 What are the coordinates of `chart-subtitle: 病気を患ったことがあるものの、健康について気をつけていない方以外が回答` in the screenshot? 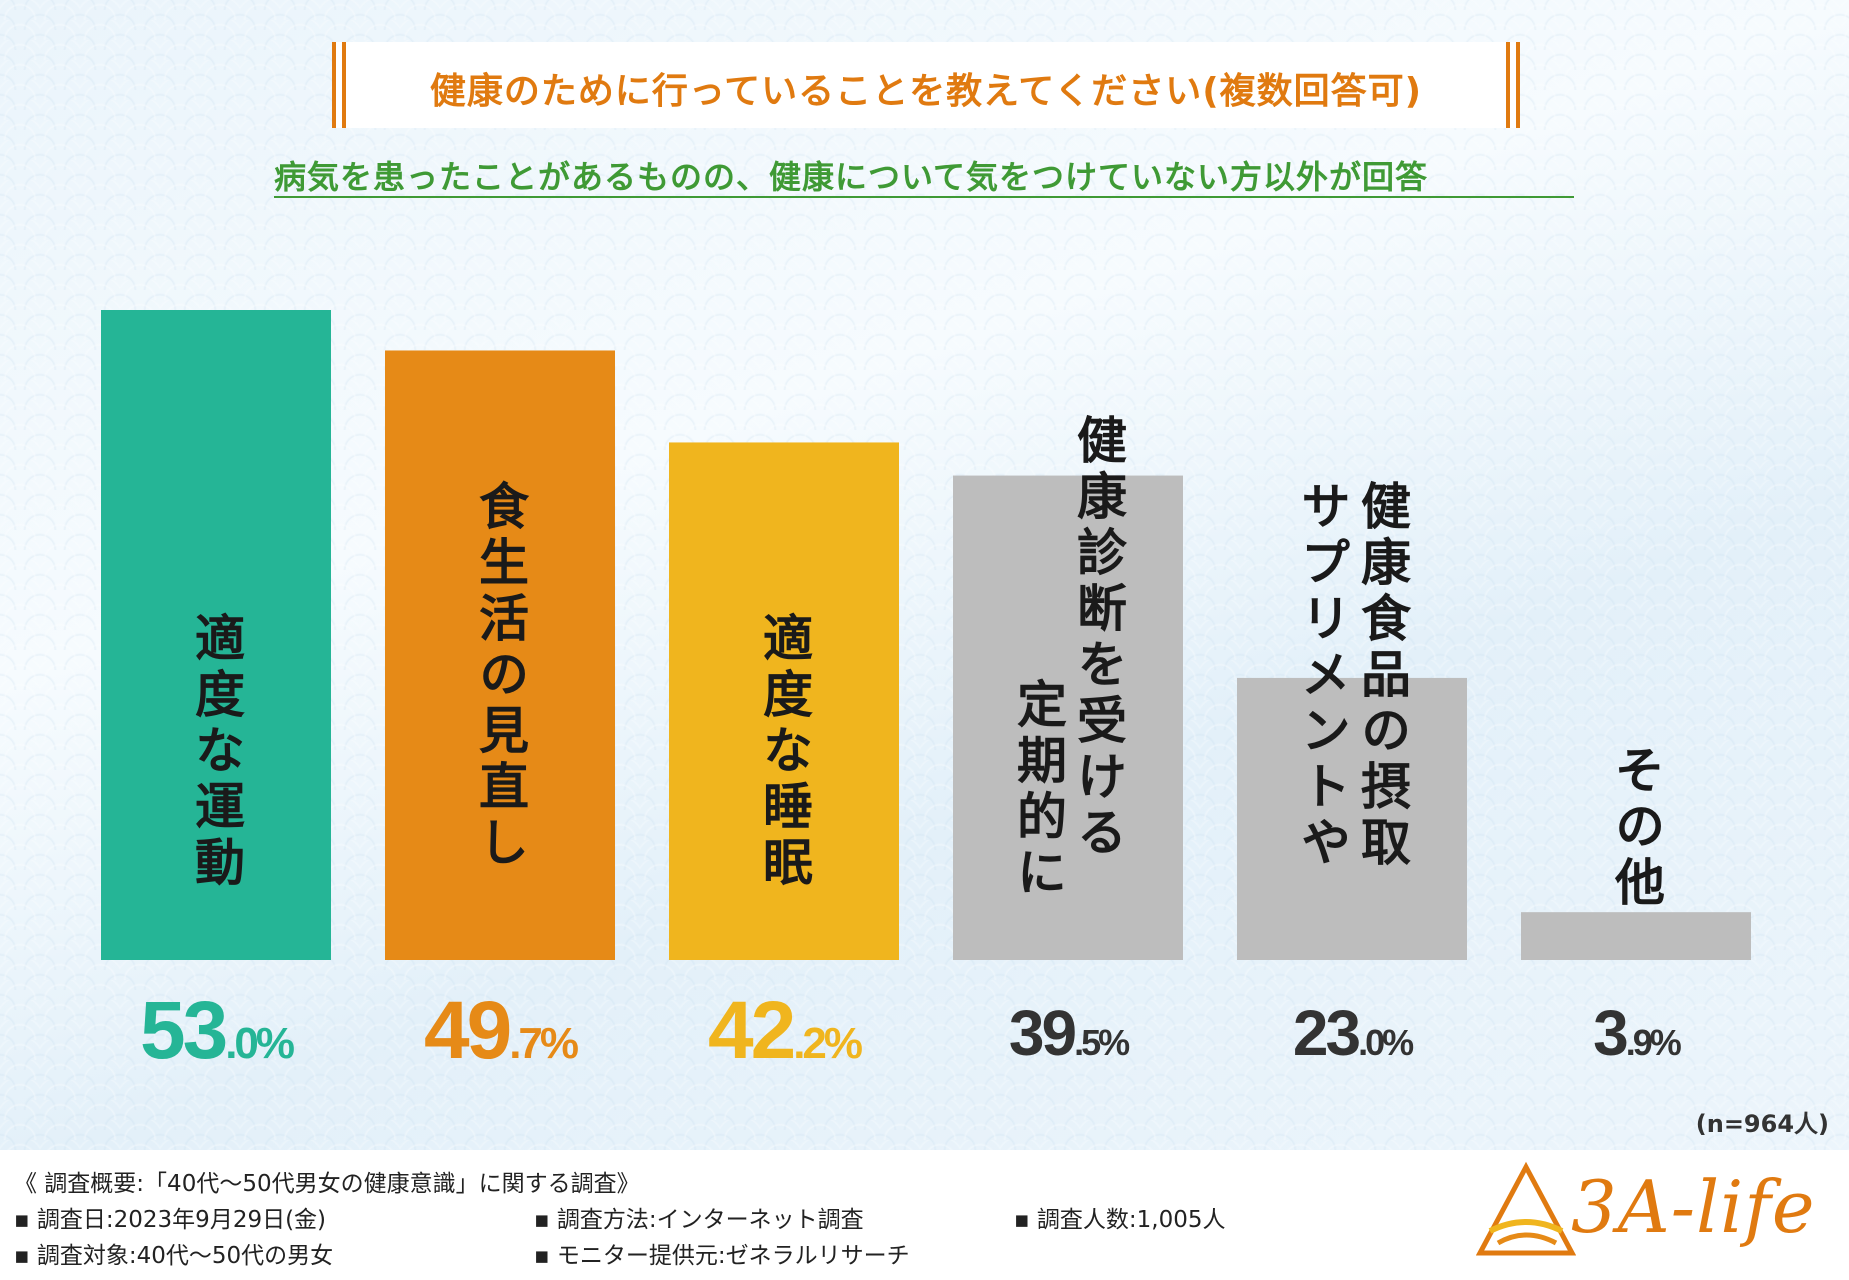 It's located at (851, 177).